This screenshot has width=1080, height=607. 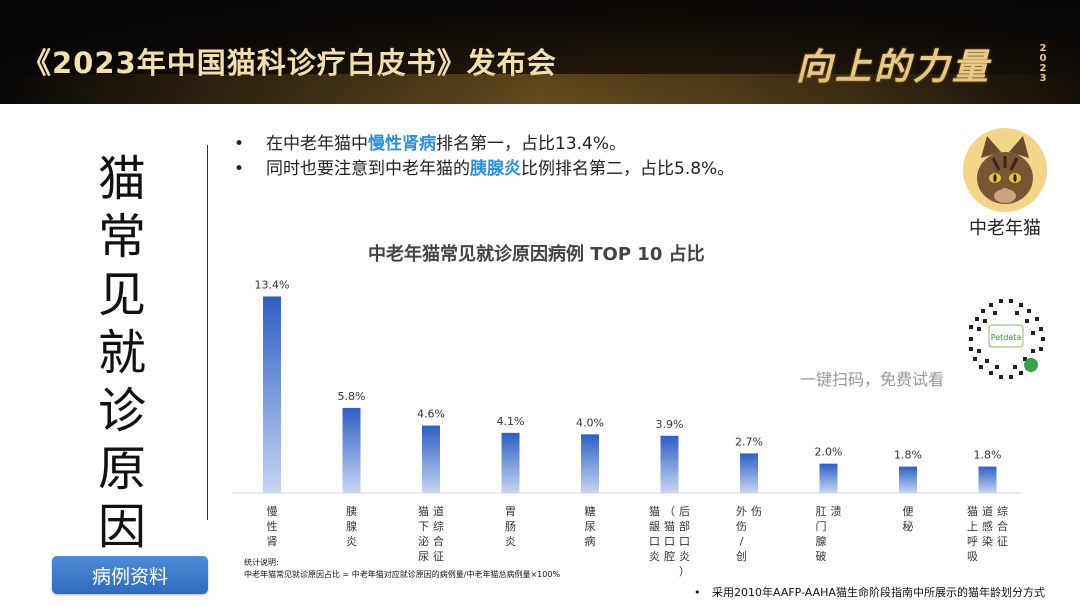 What do you see at coordinates (121, 237) in the screenshot?
I see `side-title-char: 常` at bounding box center [121, 237].